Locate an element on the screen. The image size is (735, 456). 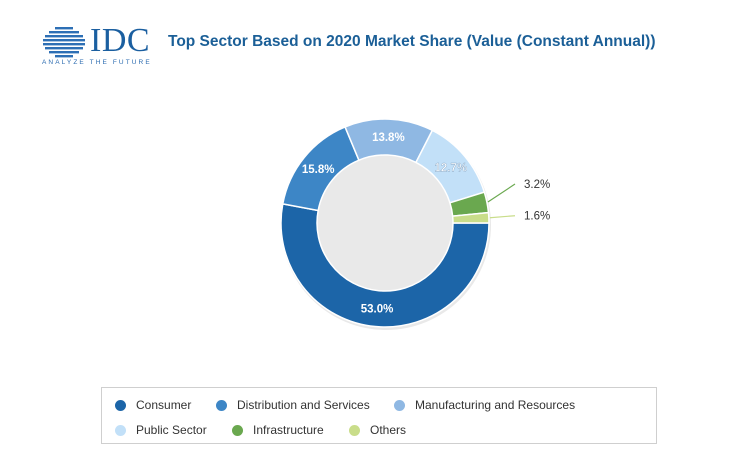
data-label-manufacturing-and-resources: 13.8% is located at coordinates (388, 138).